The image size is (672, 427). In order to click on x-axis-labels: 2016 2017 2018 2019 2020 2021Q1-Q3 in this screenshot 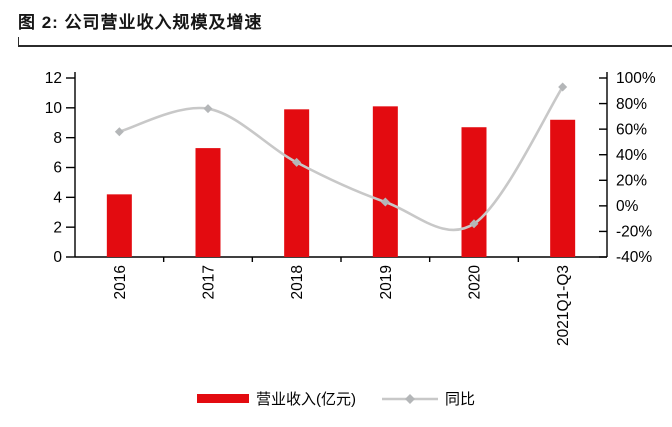, I will do `click(342, 305)`.